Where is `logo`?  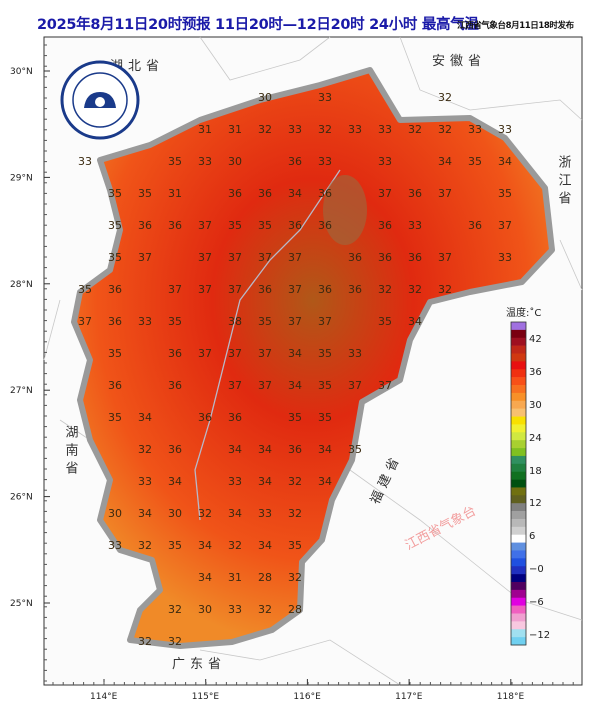 logo is located at coordinates (100, 100).